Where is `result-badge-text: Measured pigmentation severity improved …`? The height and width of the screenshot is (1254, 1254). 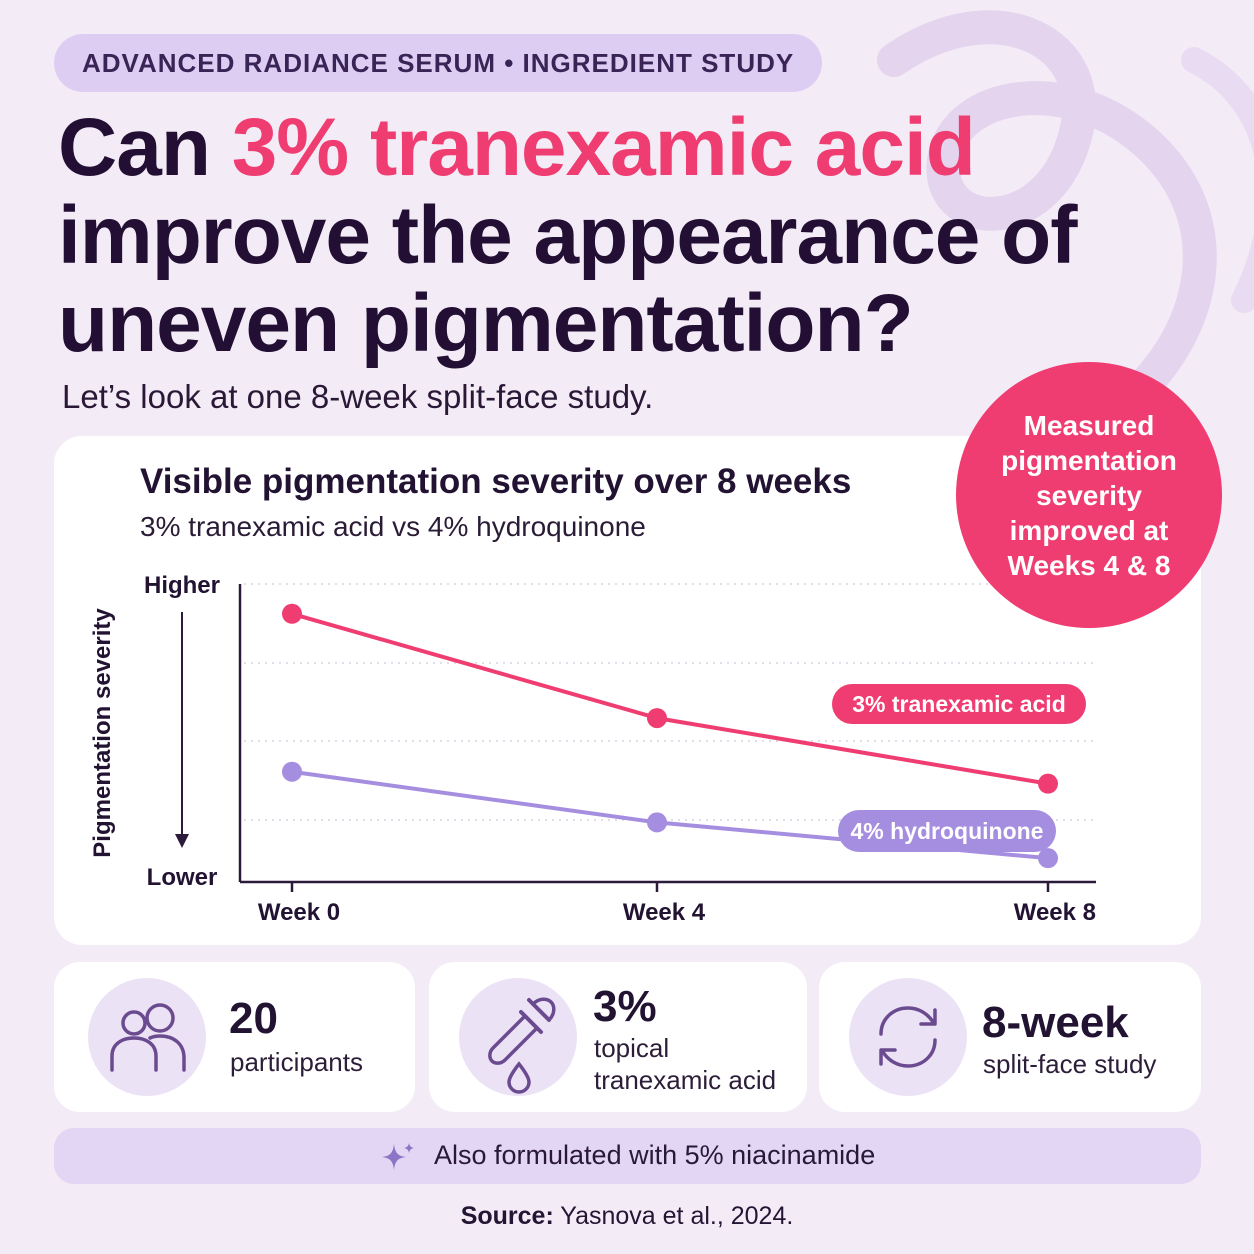 result-badge-text: Measured pigmentation severity improved … is located at coordinates (1089, 495).